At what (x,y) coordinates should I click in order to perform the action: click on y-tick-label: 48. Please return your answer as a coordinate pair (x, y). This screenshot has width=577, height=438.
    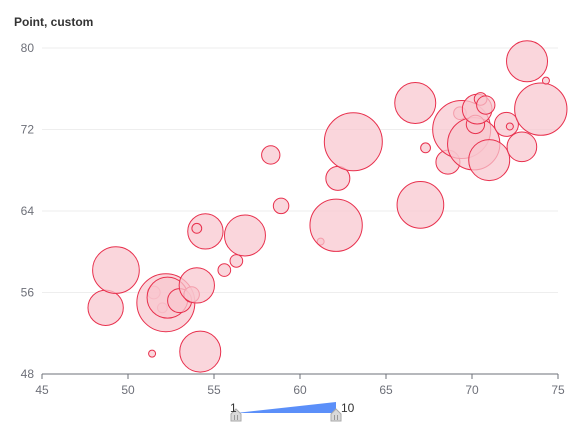
    Looking at the image, I should click on (28, 374).